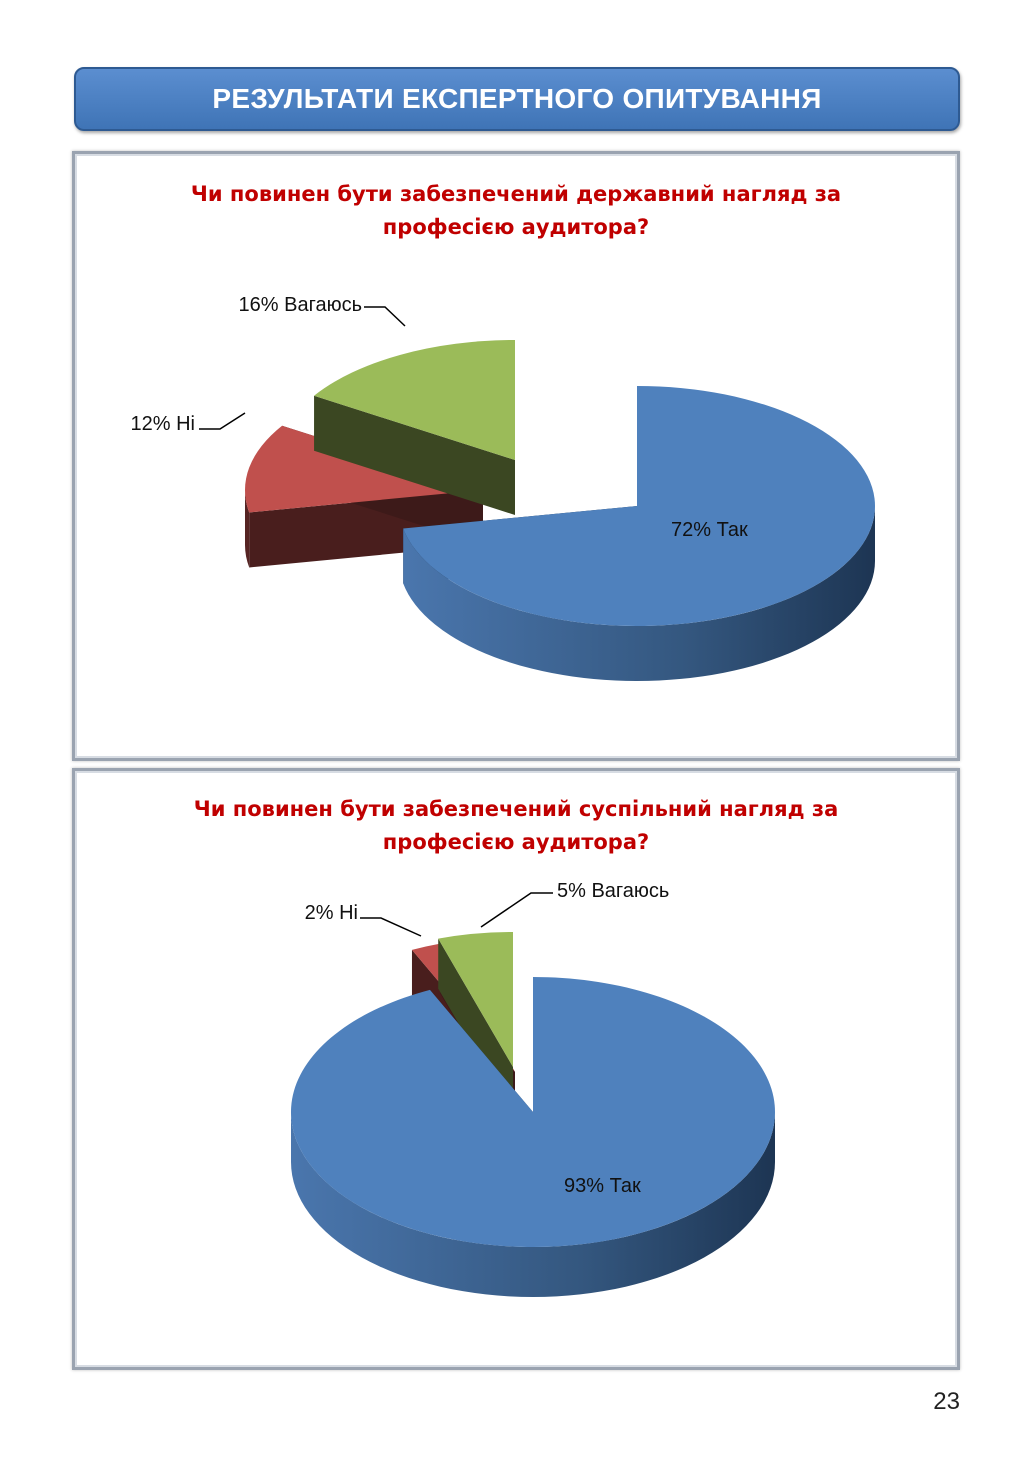 The width and height of the screenshot is (1024, 1479). I want to click on data-label-ні: 12% Ні, so click(163, 424).